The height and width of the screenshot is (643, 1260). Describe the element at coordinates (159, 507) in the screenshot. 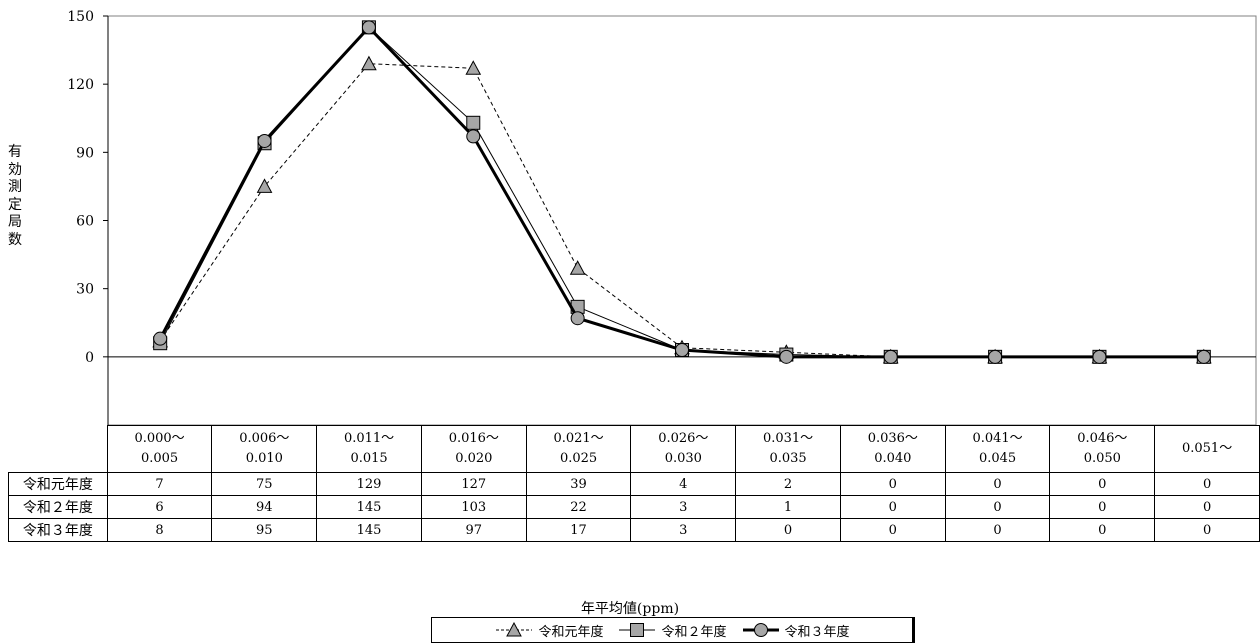

I see `value-cell: 6` at that location.